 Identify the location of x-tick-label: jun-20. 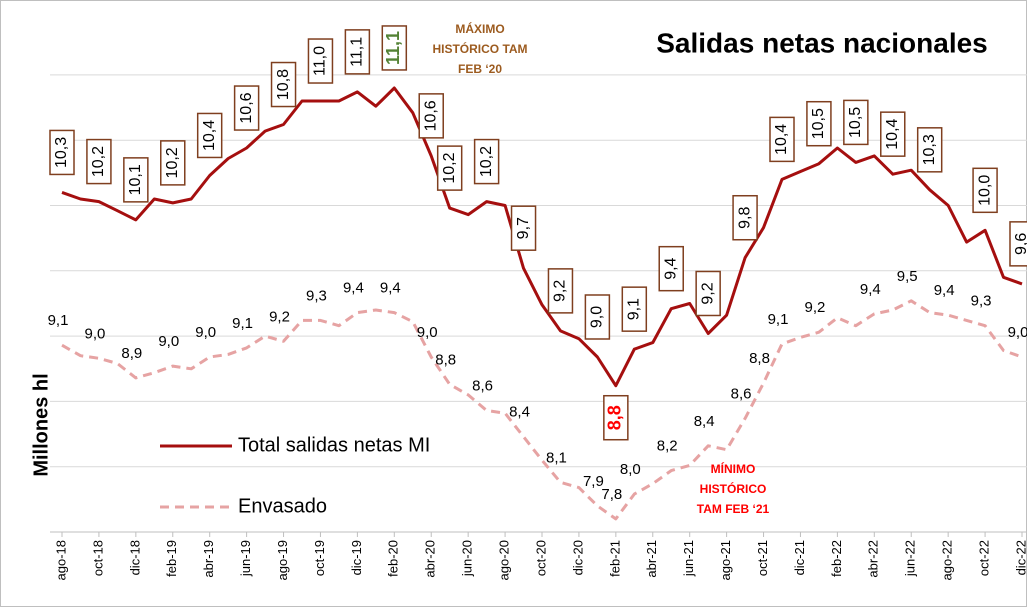
(467, 558).